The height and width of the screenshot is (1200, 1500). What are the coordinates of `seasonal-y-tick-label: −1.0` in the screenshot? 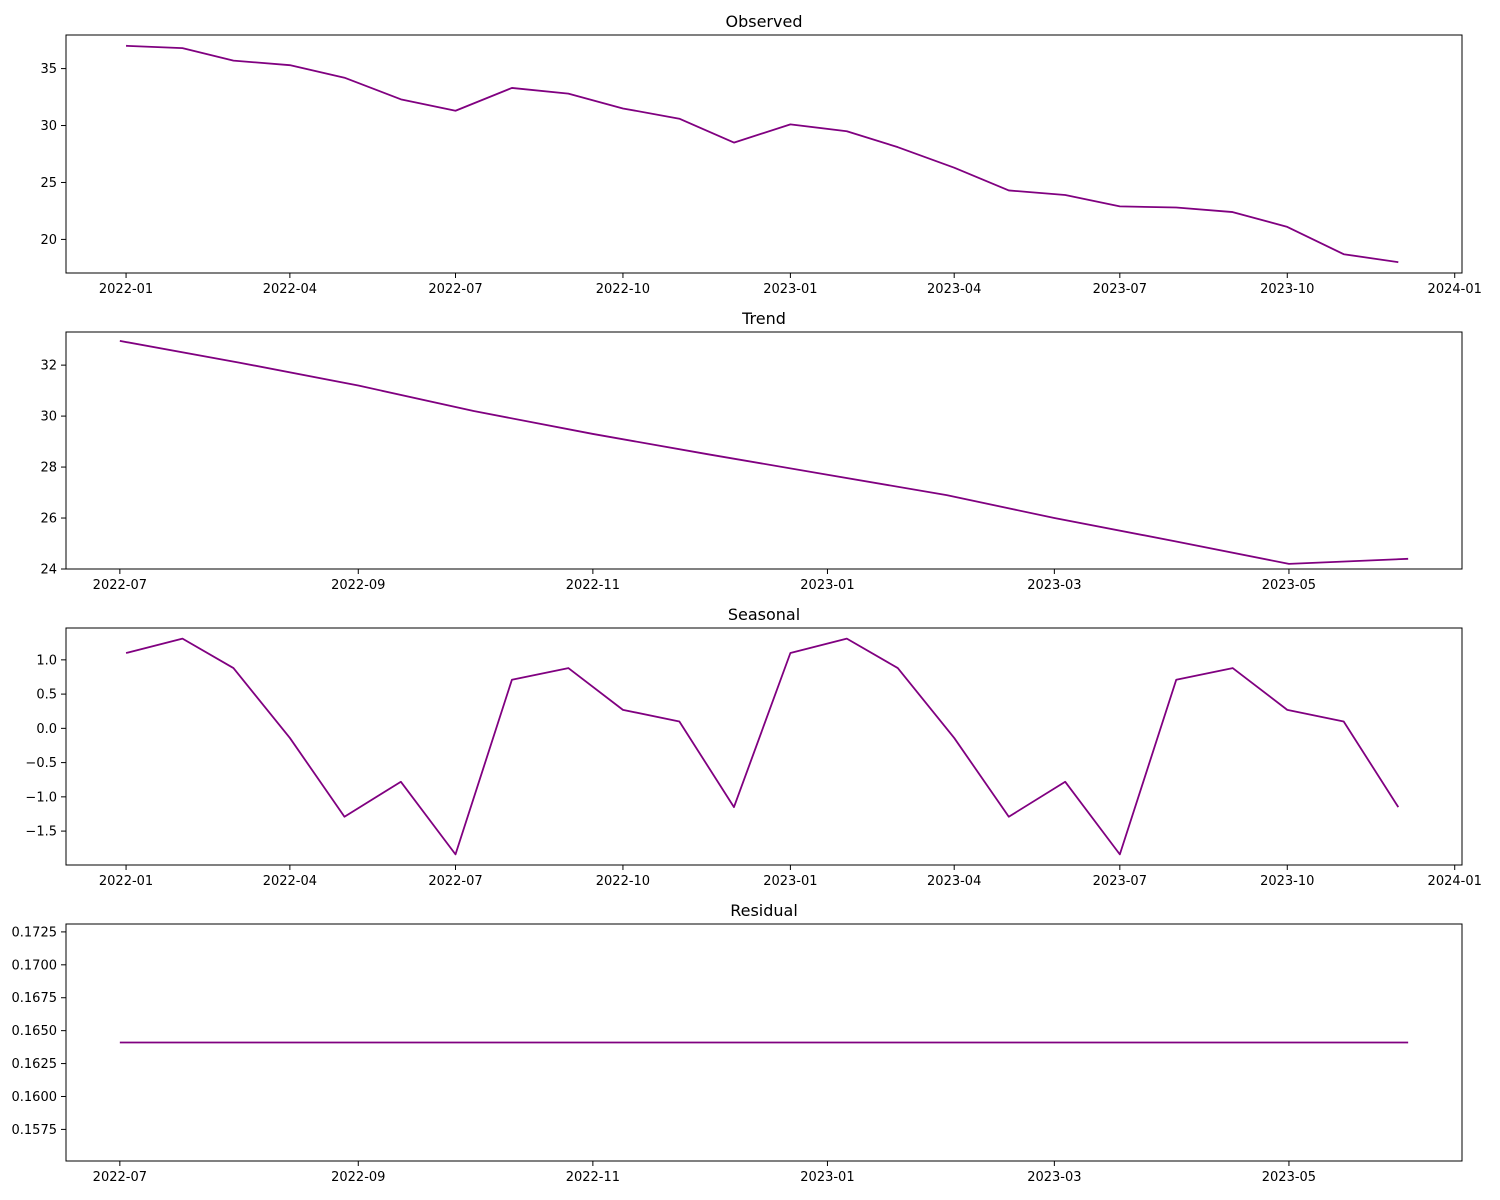 It's located at (41, 797).